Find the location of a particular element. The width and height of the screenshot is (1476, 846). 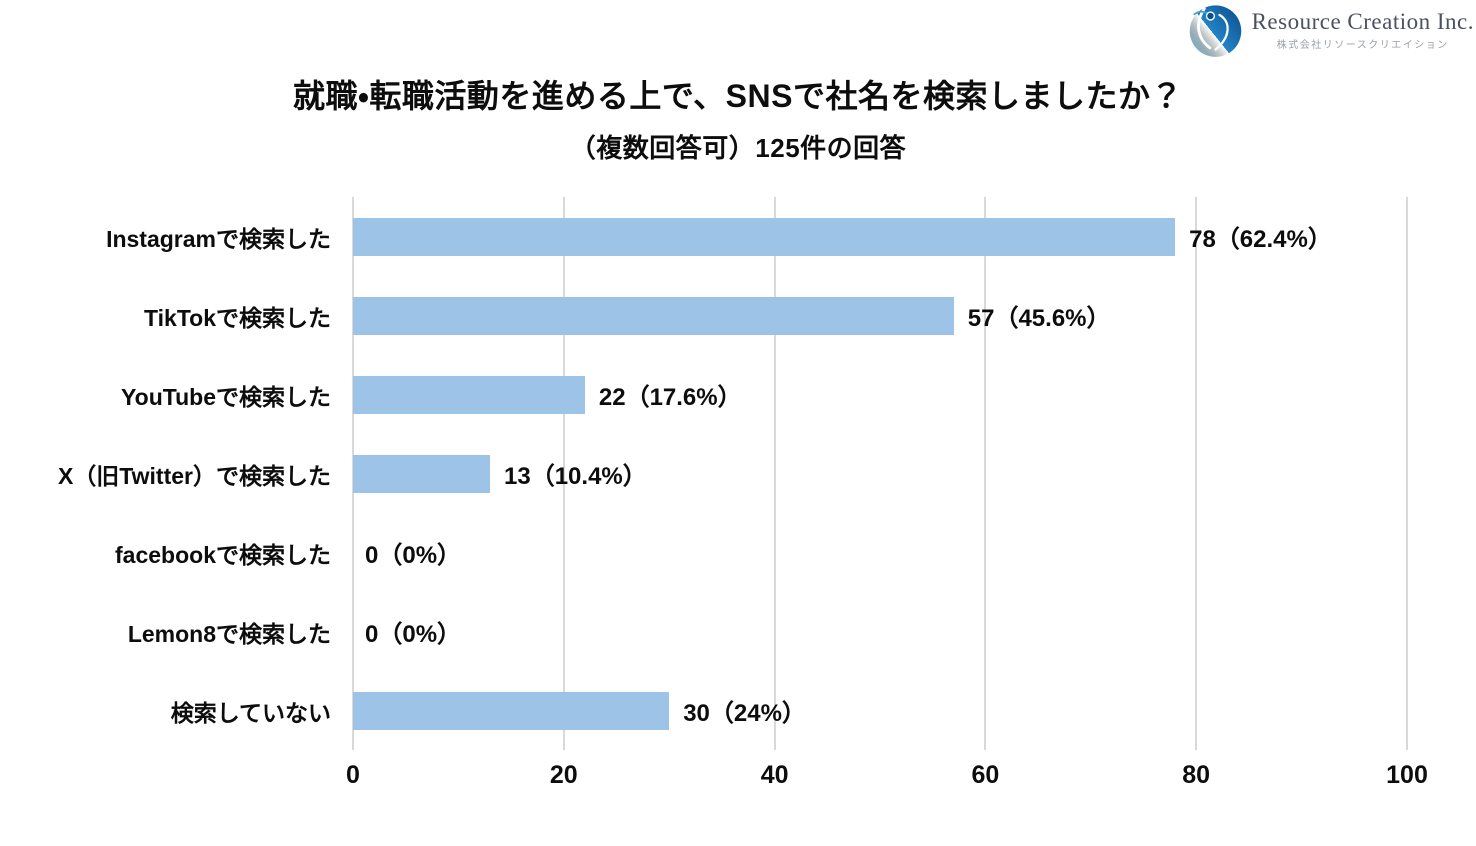

company-logo-text: Resource Creation Inc. 株式会社リソースクリエイション is located at coordinates (1363, 26).